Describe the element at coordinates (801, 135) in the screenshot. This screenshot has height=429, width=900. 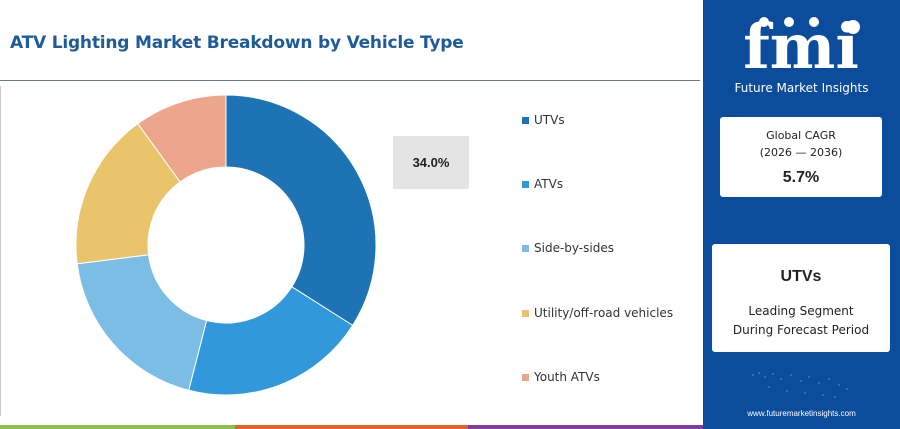
I see `cagr-label: Global CAGR` at that location.